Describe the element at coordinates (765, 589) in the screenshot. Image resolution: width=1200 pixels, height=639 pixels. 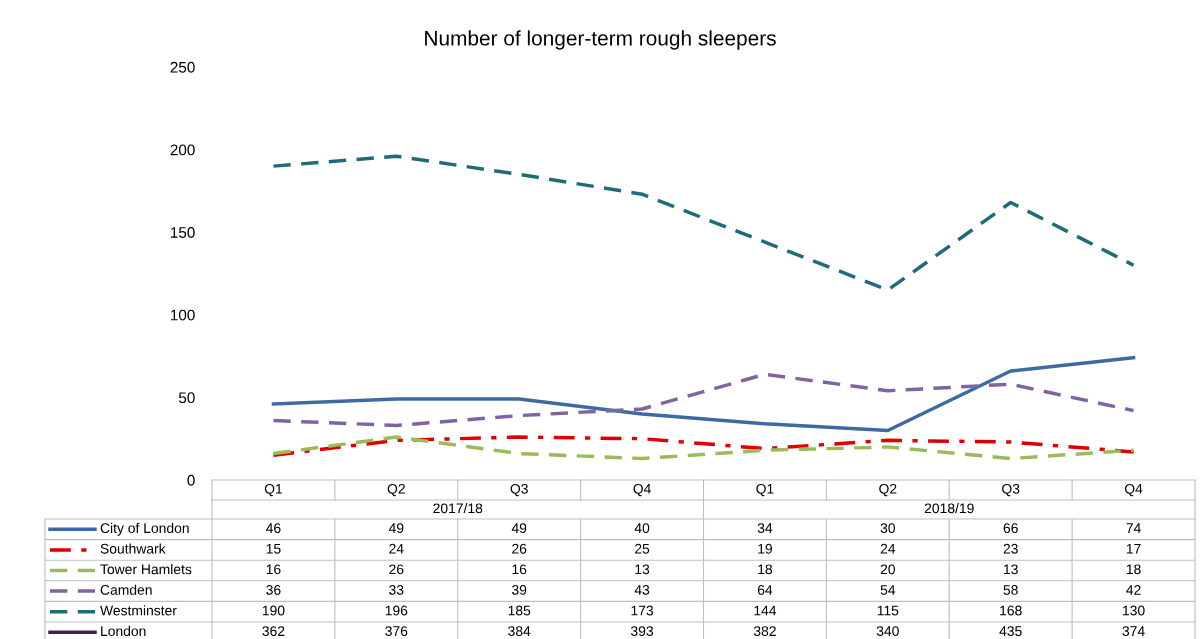
I see `data-label: 64` at that location.